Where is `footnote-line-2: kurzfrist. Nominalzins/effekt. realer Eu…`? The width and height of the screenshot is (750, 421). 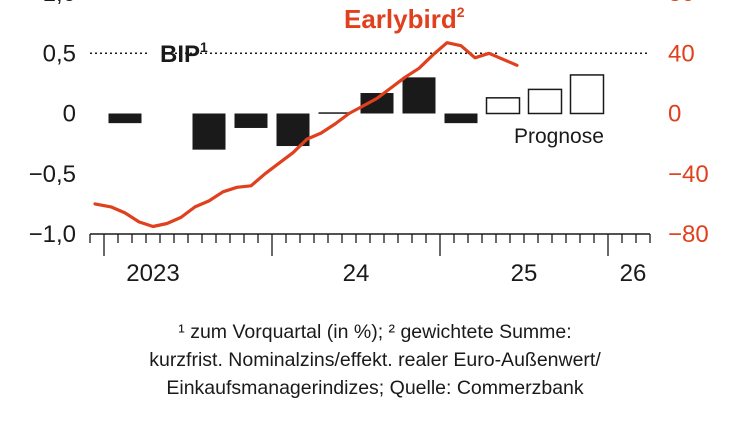 footnote-line-2: kurzfrist. Nominalzins/effekt. realer Eu… is located at coordinates (375, 360).